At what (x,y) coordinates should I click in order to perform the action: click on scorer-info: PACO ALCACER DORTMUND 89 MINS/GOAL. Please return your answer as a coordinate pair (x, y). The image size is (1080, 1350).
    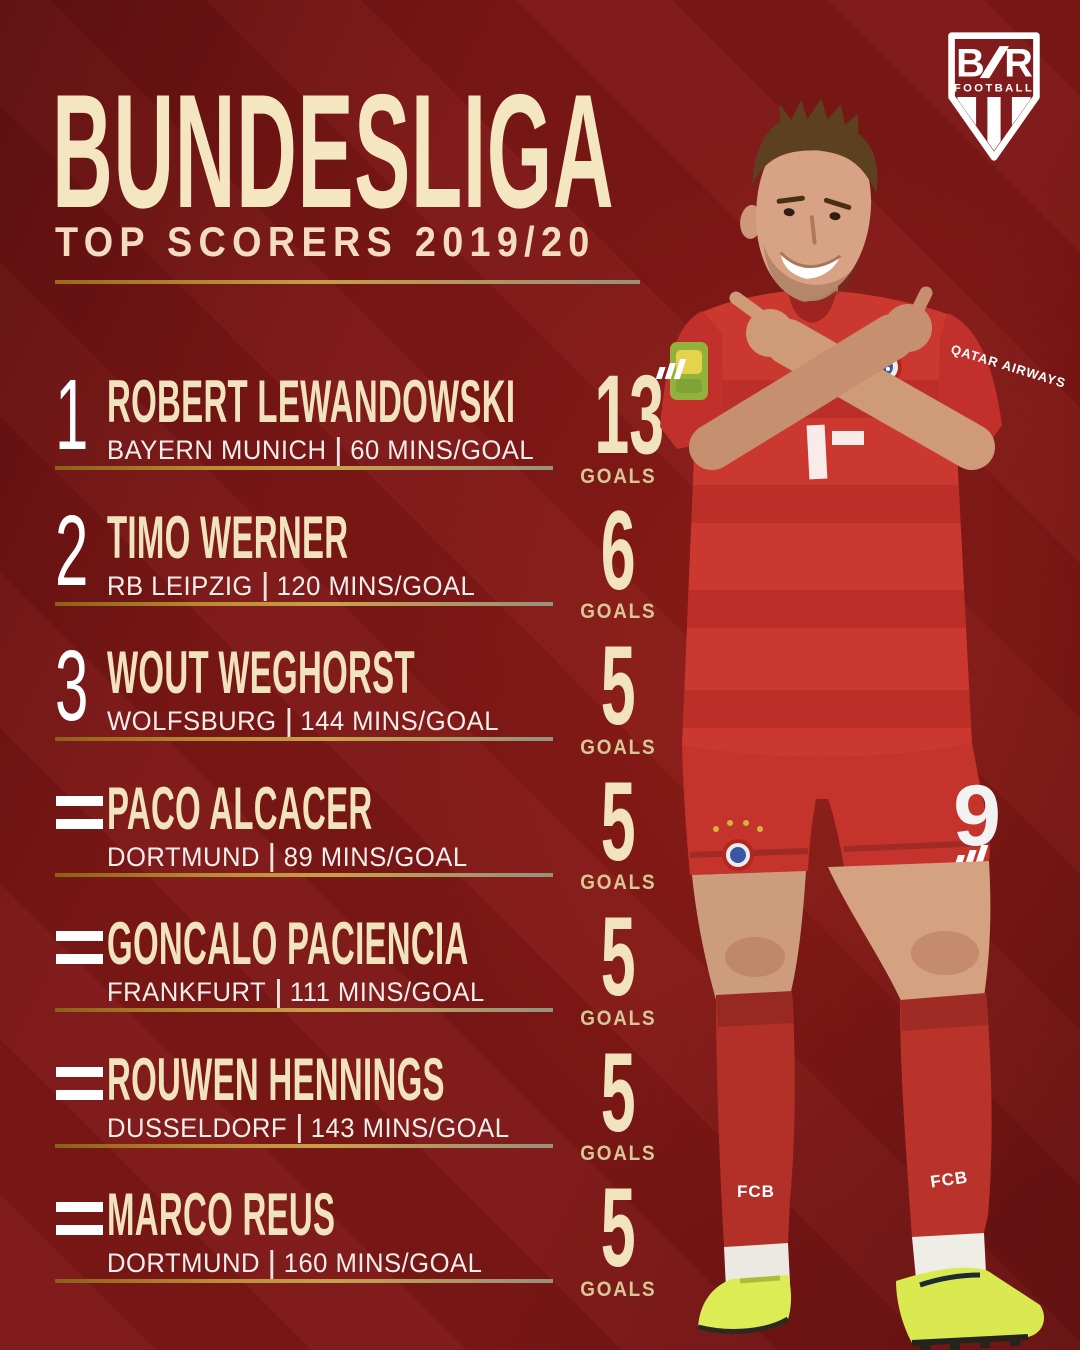
    Looking at the image, I should click on (348, 823).